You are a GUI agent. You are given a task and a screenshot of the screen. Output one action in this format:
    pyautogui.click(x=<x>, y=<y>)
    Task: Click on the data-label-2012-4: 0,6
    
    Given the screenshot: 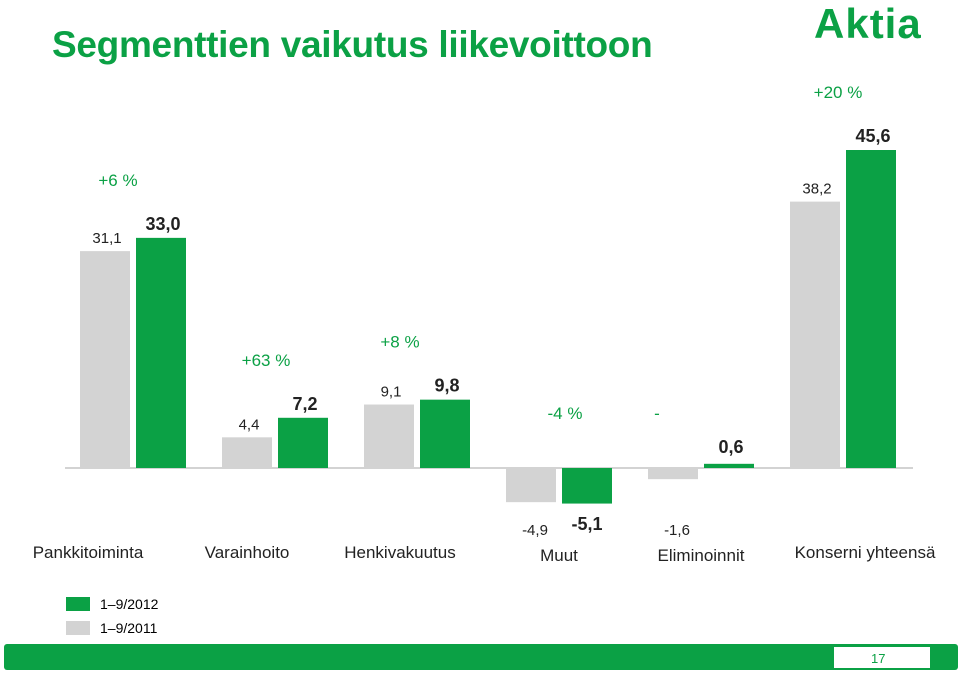 What is the action you would take?
    pyautogui.click(x=730, y=447)
    